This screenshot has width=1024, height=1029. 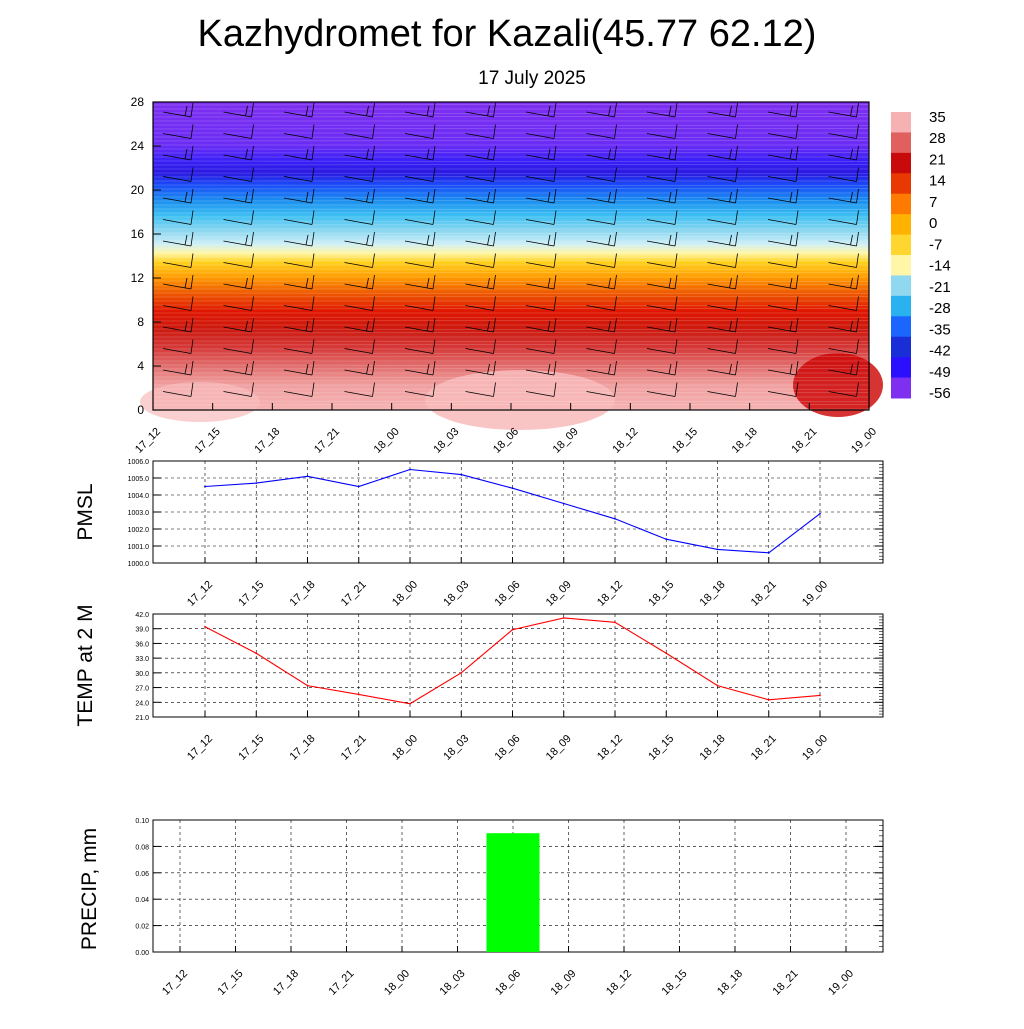 I want to click on x-tick-label: 18_09, so click(x=559, y=748).